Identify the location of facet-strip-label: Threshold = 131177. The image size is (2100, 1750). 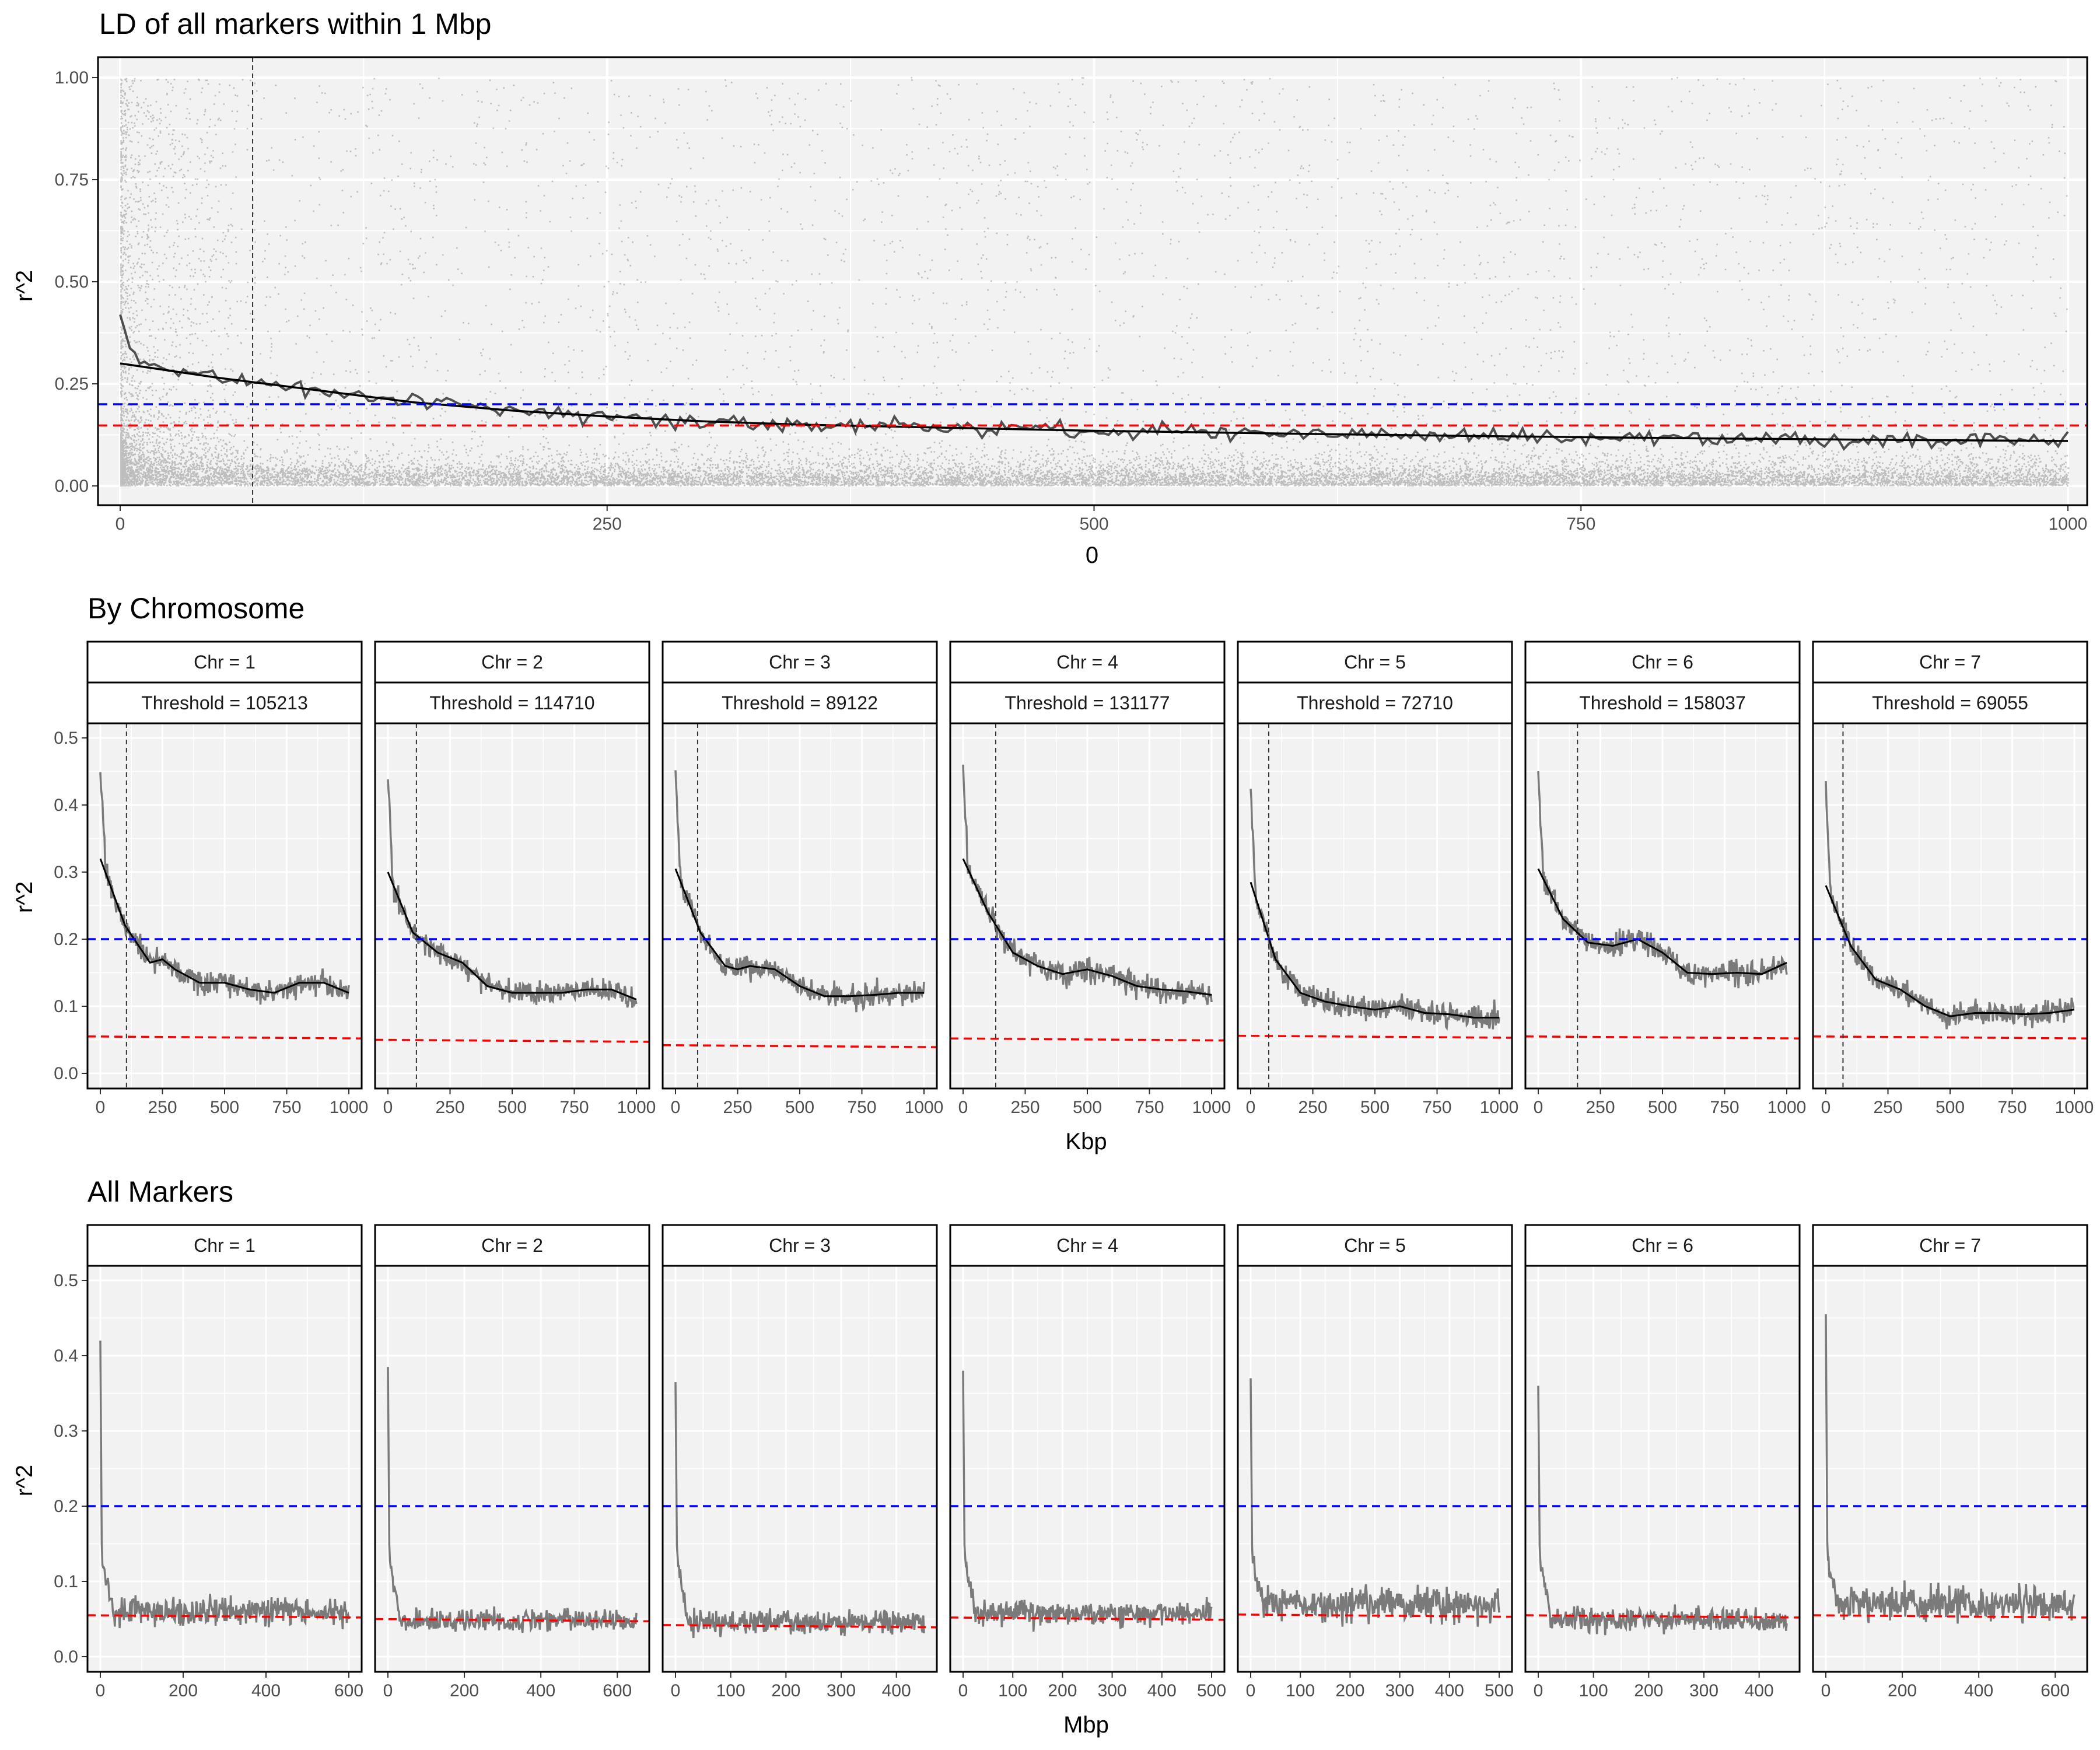
(1087, 702).